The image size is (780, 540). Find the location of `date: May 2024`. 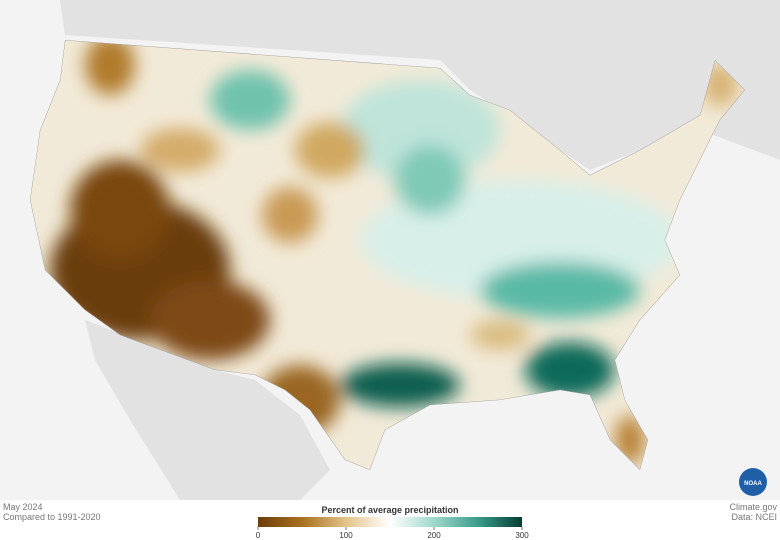

date: May 2024 is located at coordinates (23, 507).